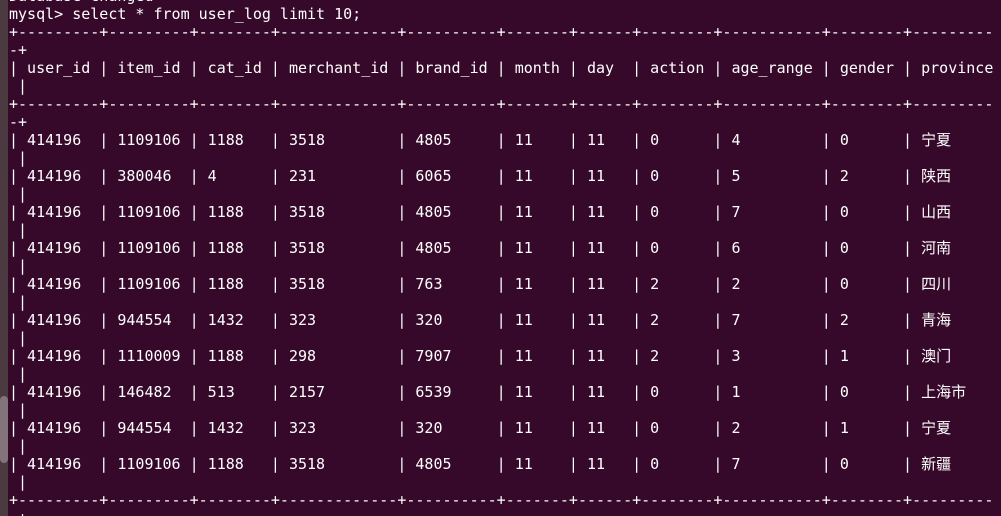 Image resolution: width=1001 pixels, height=516 pixels. I want to click on scrollbar-thumb, so click(4, 429).